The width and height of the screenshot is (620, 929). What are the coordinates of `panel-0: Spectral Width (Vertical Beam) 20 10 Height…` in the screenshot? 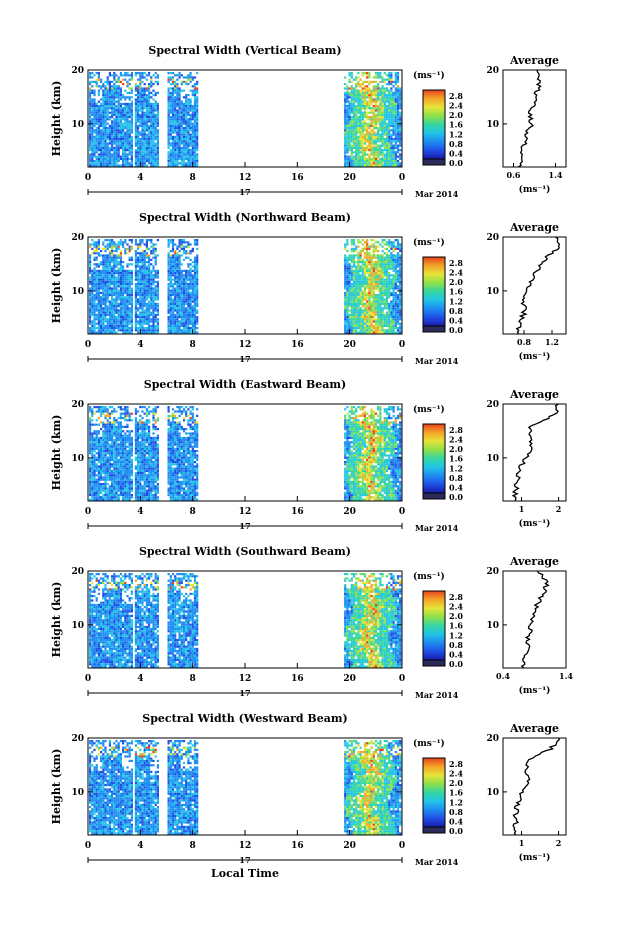 It's located at (308, 121).